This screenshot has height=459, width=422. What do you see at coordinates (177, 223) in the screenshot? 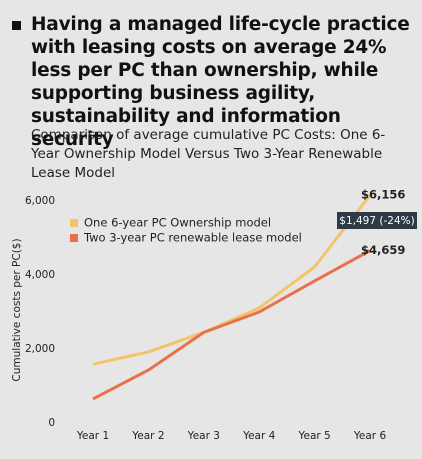
I see `legend-label: One 6-year PC Ownership model` at bounding box center [177, 223].